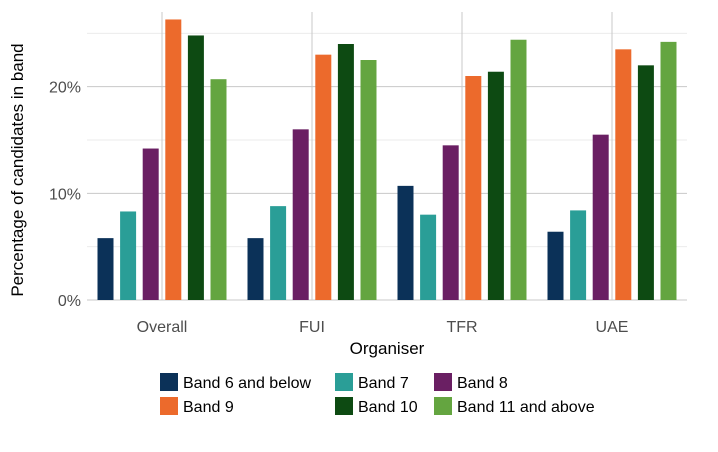 The image size is (718, 452). Describe the element at coordinates (461, 327) in the screenshot. I see `x-tick-label: TFR` at that location.